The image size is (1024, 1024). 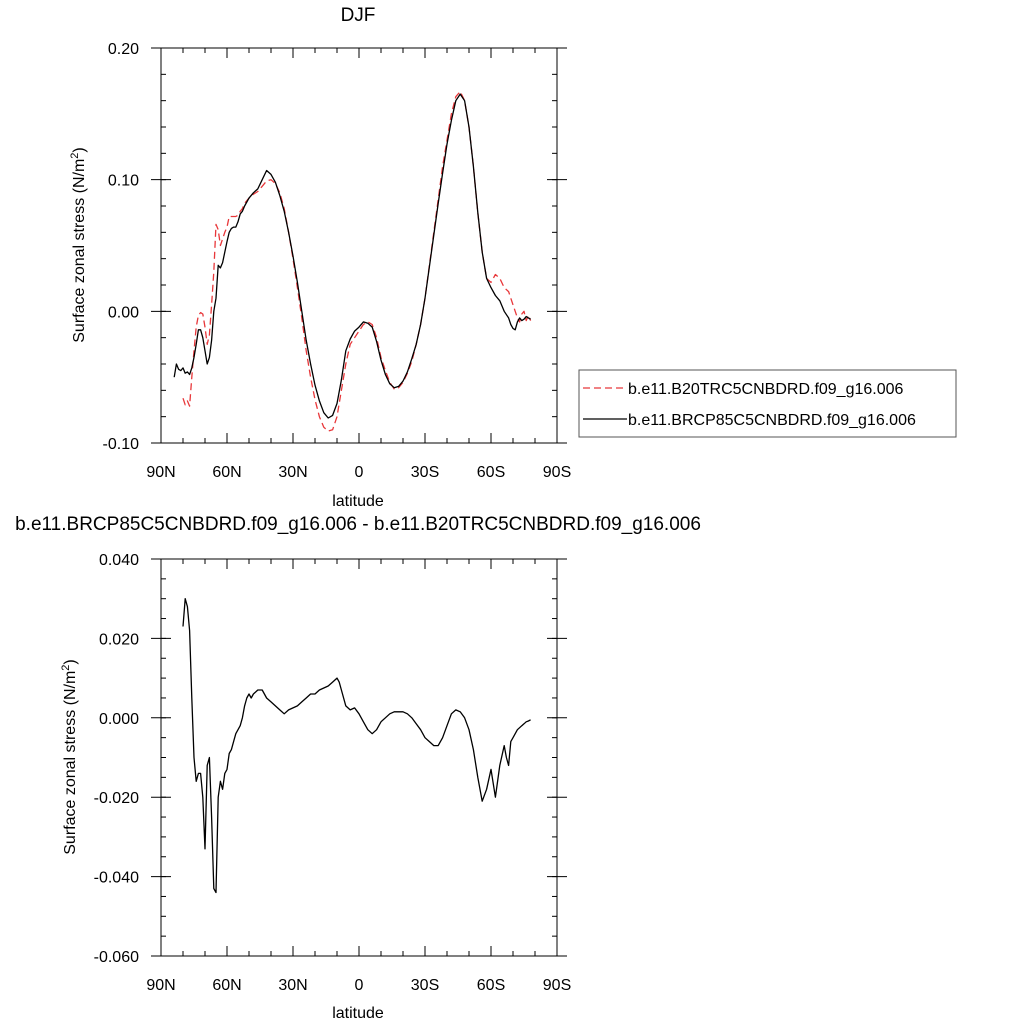 I want to click on top-chart-y-tick-label: 0.20, so click(x=123, y=49).